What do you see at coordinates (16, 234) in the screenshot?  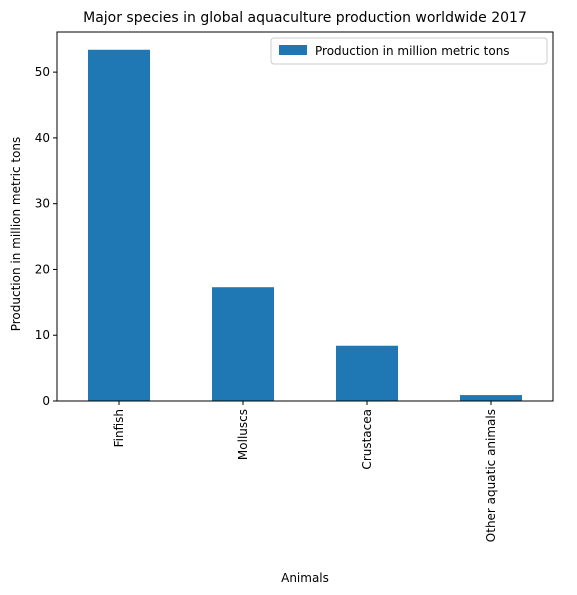 I see `y-axis-label: Production in million metric tons` at bounding box center [16, 234].